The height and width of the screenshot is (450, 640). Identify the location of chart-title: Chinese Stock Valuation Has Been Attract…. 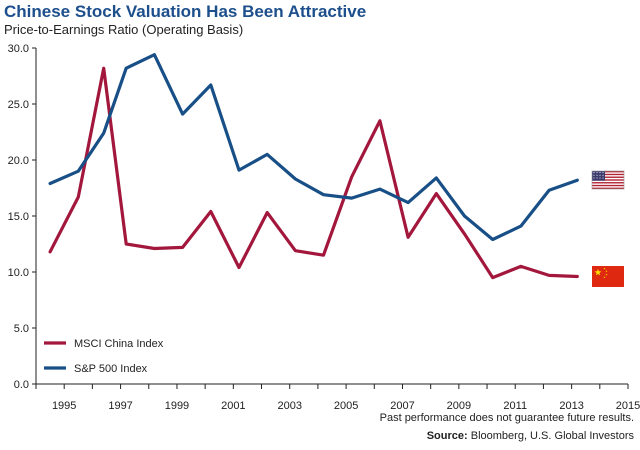
(185, 11).